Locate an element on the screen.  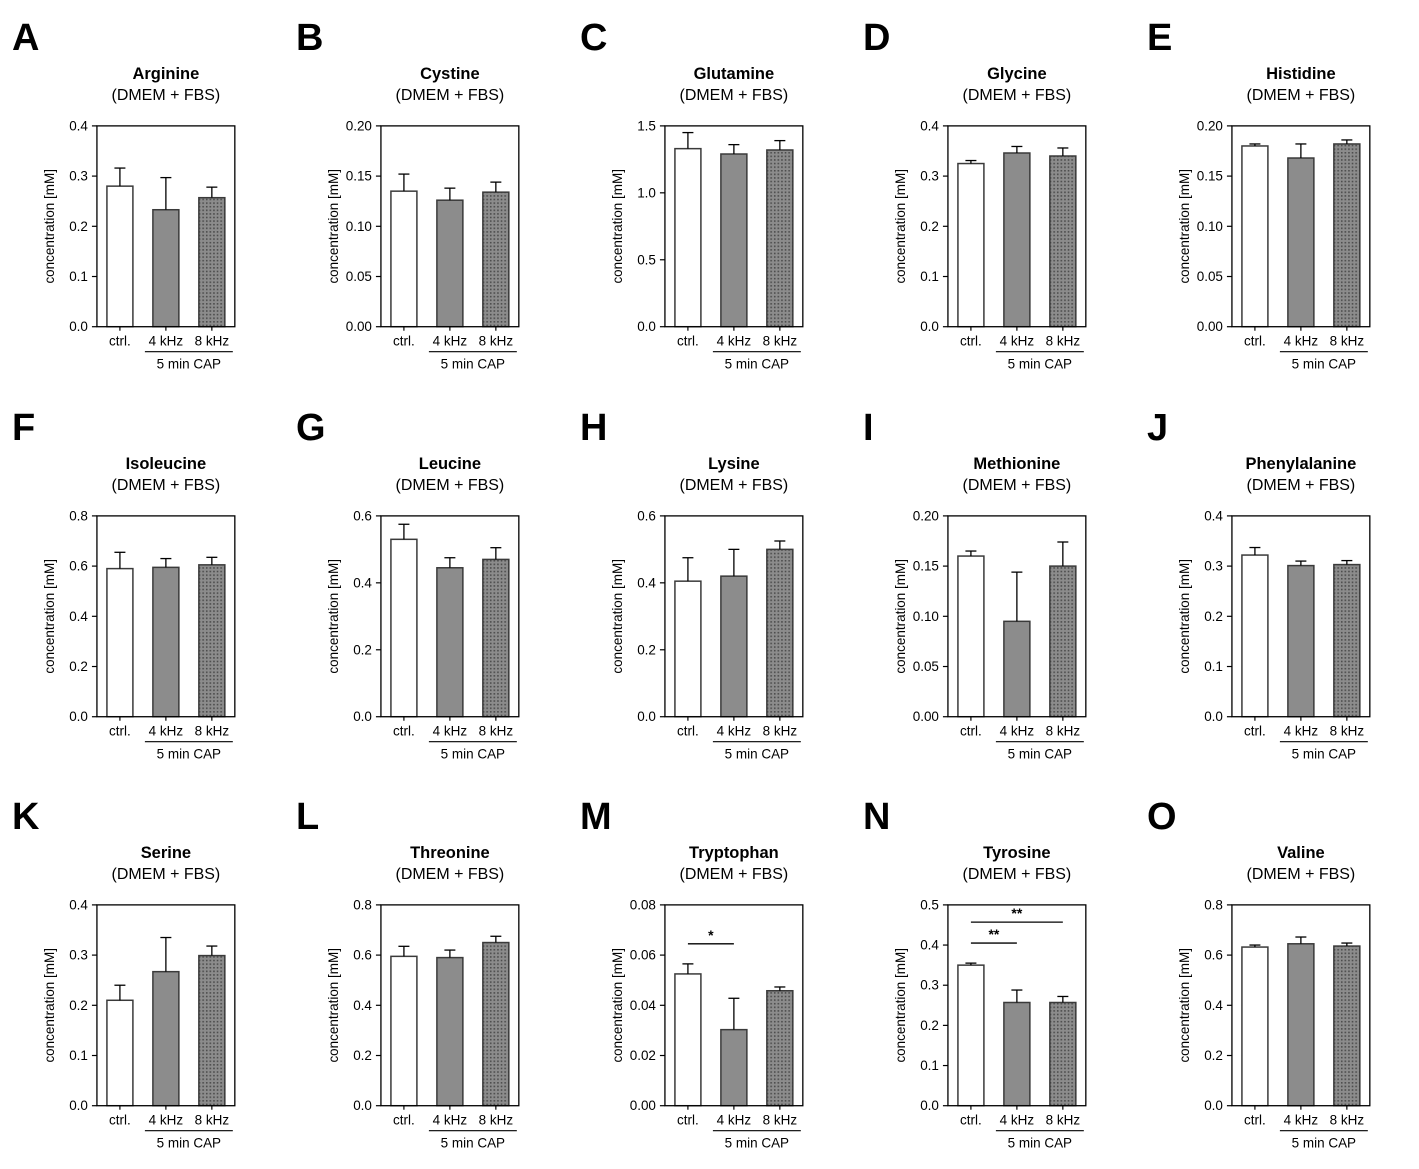
y-tick-label: 0.20 is located at coordinates (359, 125).